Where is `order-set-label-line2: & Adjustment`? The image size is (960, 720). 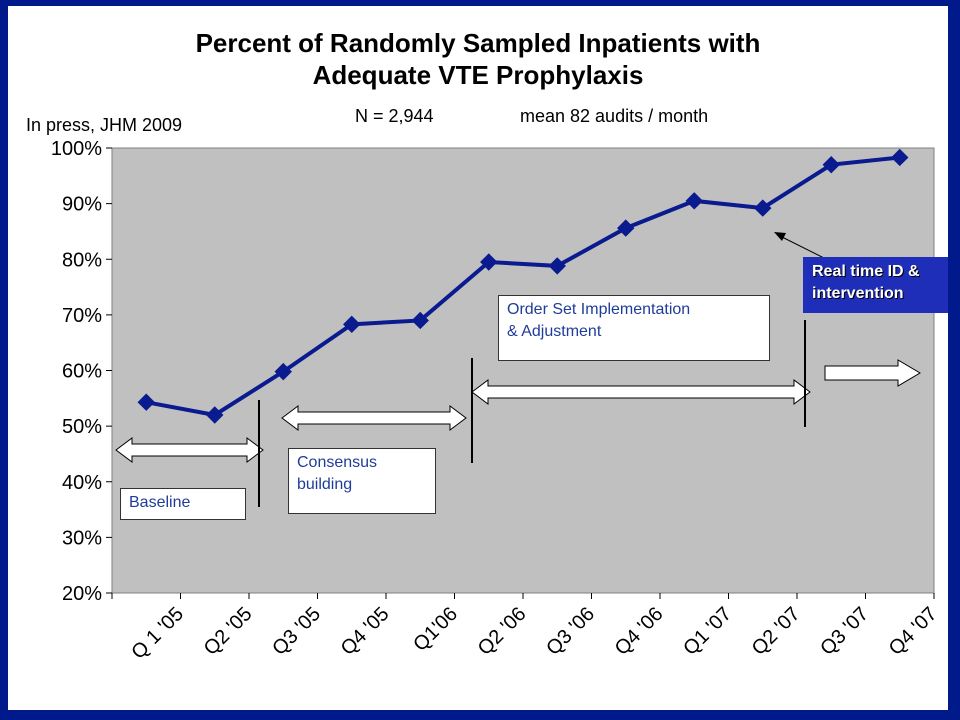
order-set-label-line2: & Adjustment is located at coordinates (554, 331).